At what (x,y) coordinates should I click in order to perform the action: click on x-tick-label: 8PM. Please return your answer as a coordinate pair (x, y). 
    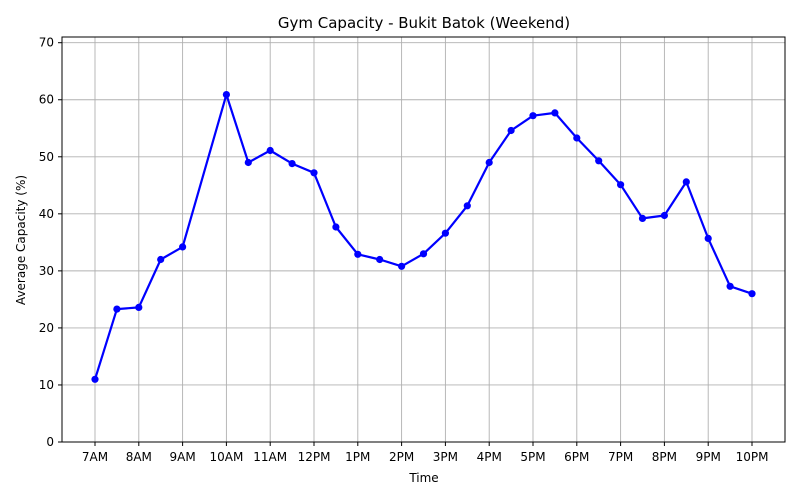
    Looking at the image, I should click on (664, 457).